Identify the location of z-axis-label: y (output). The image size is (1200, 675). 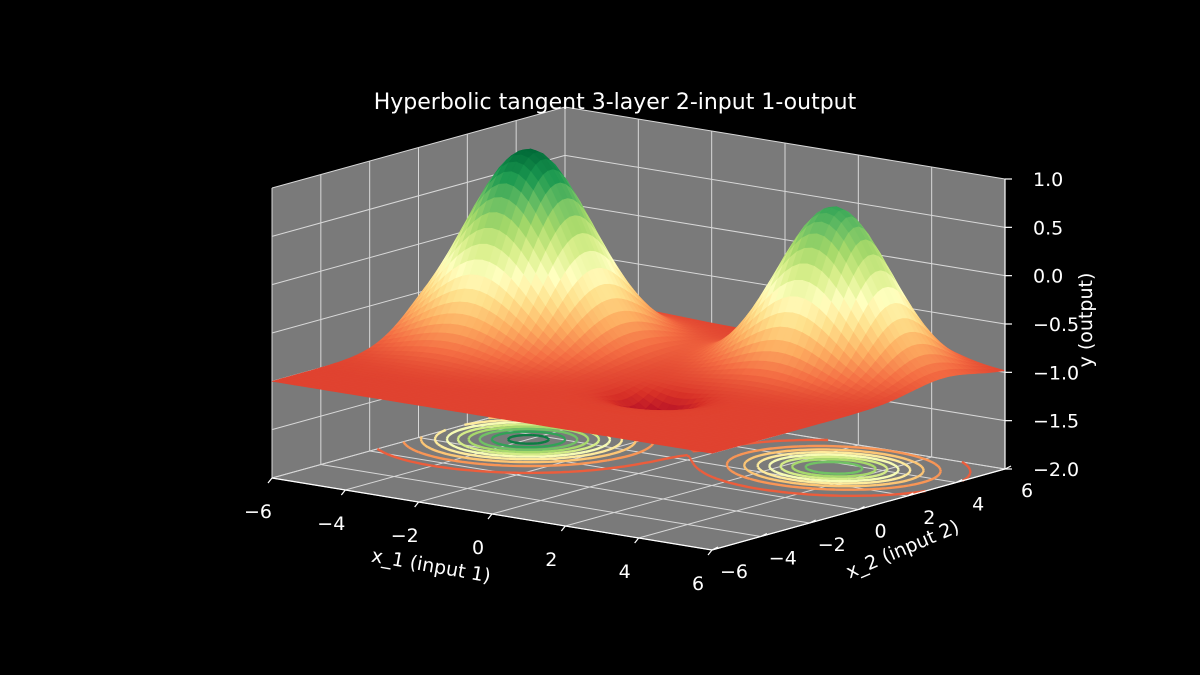
(1086, 320).